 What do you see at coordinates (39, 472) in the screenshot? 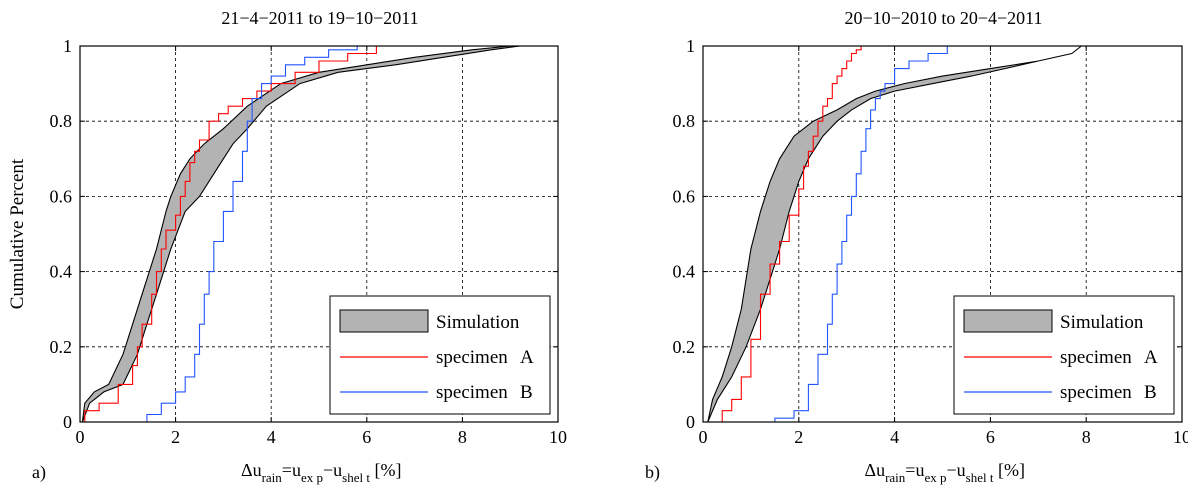
I see `panel-label: a)` at bounding box center [39, 472].